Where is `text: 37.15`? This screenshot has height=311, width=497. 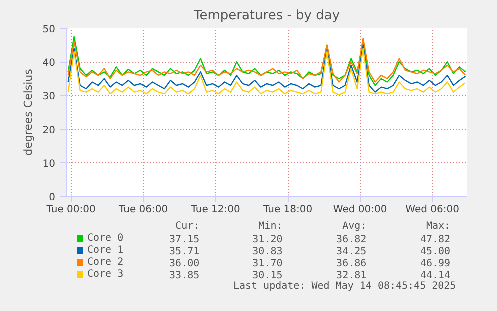
text: 37.15 is located at coordinates (185, 240).